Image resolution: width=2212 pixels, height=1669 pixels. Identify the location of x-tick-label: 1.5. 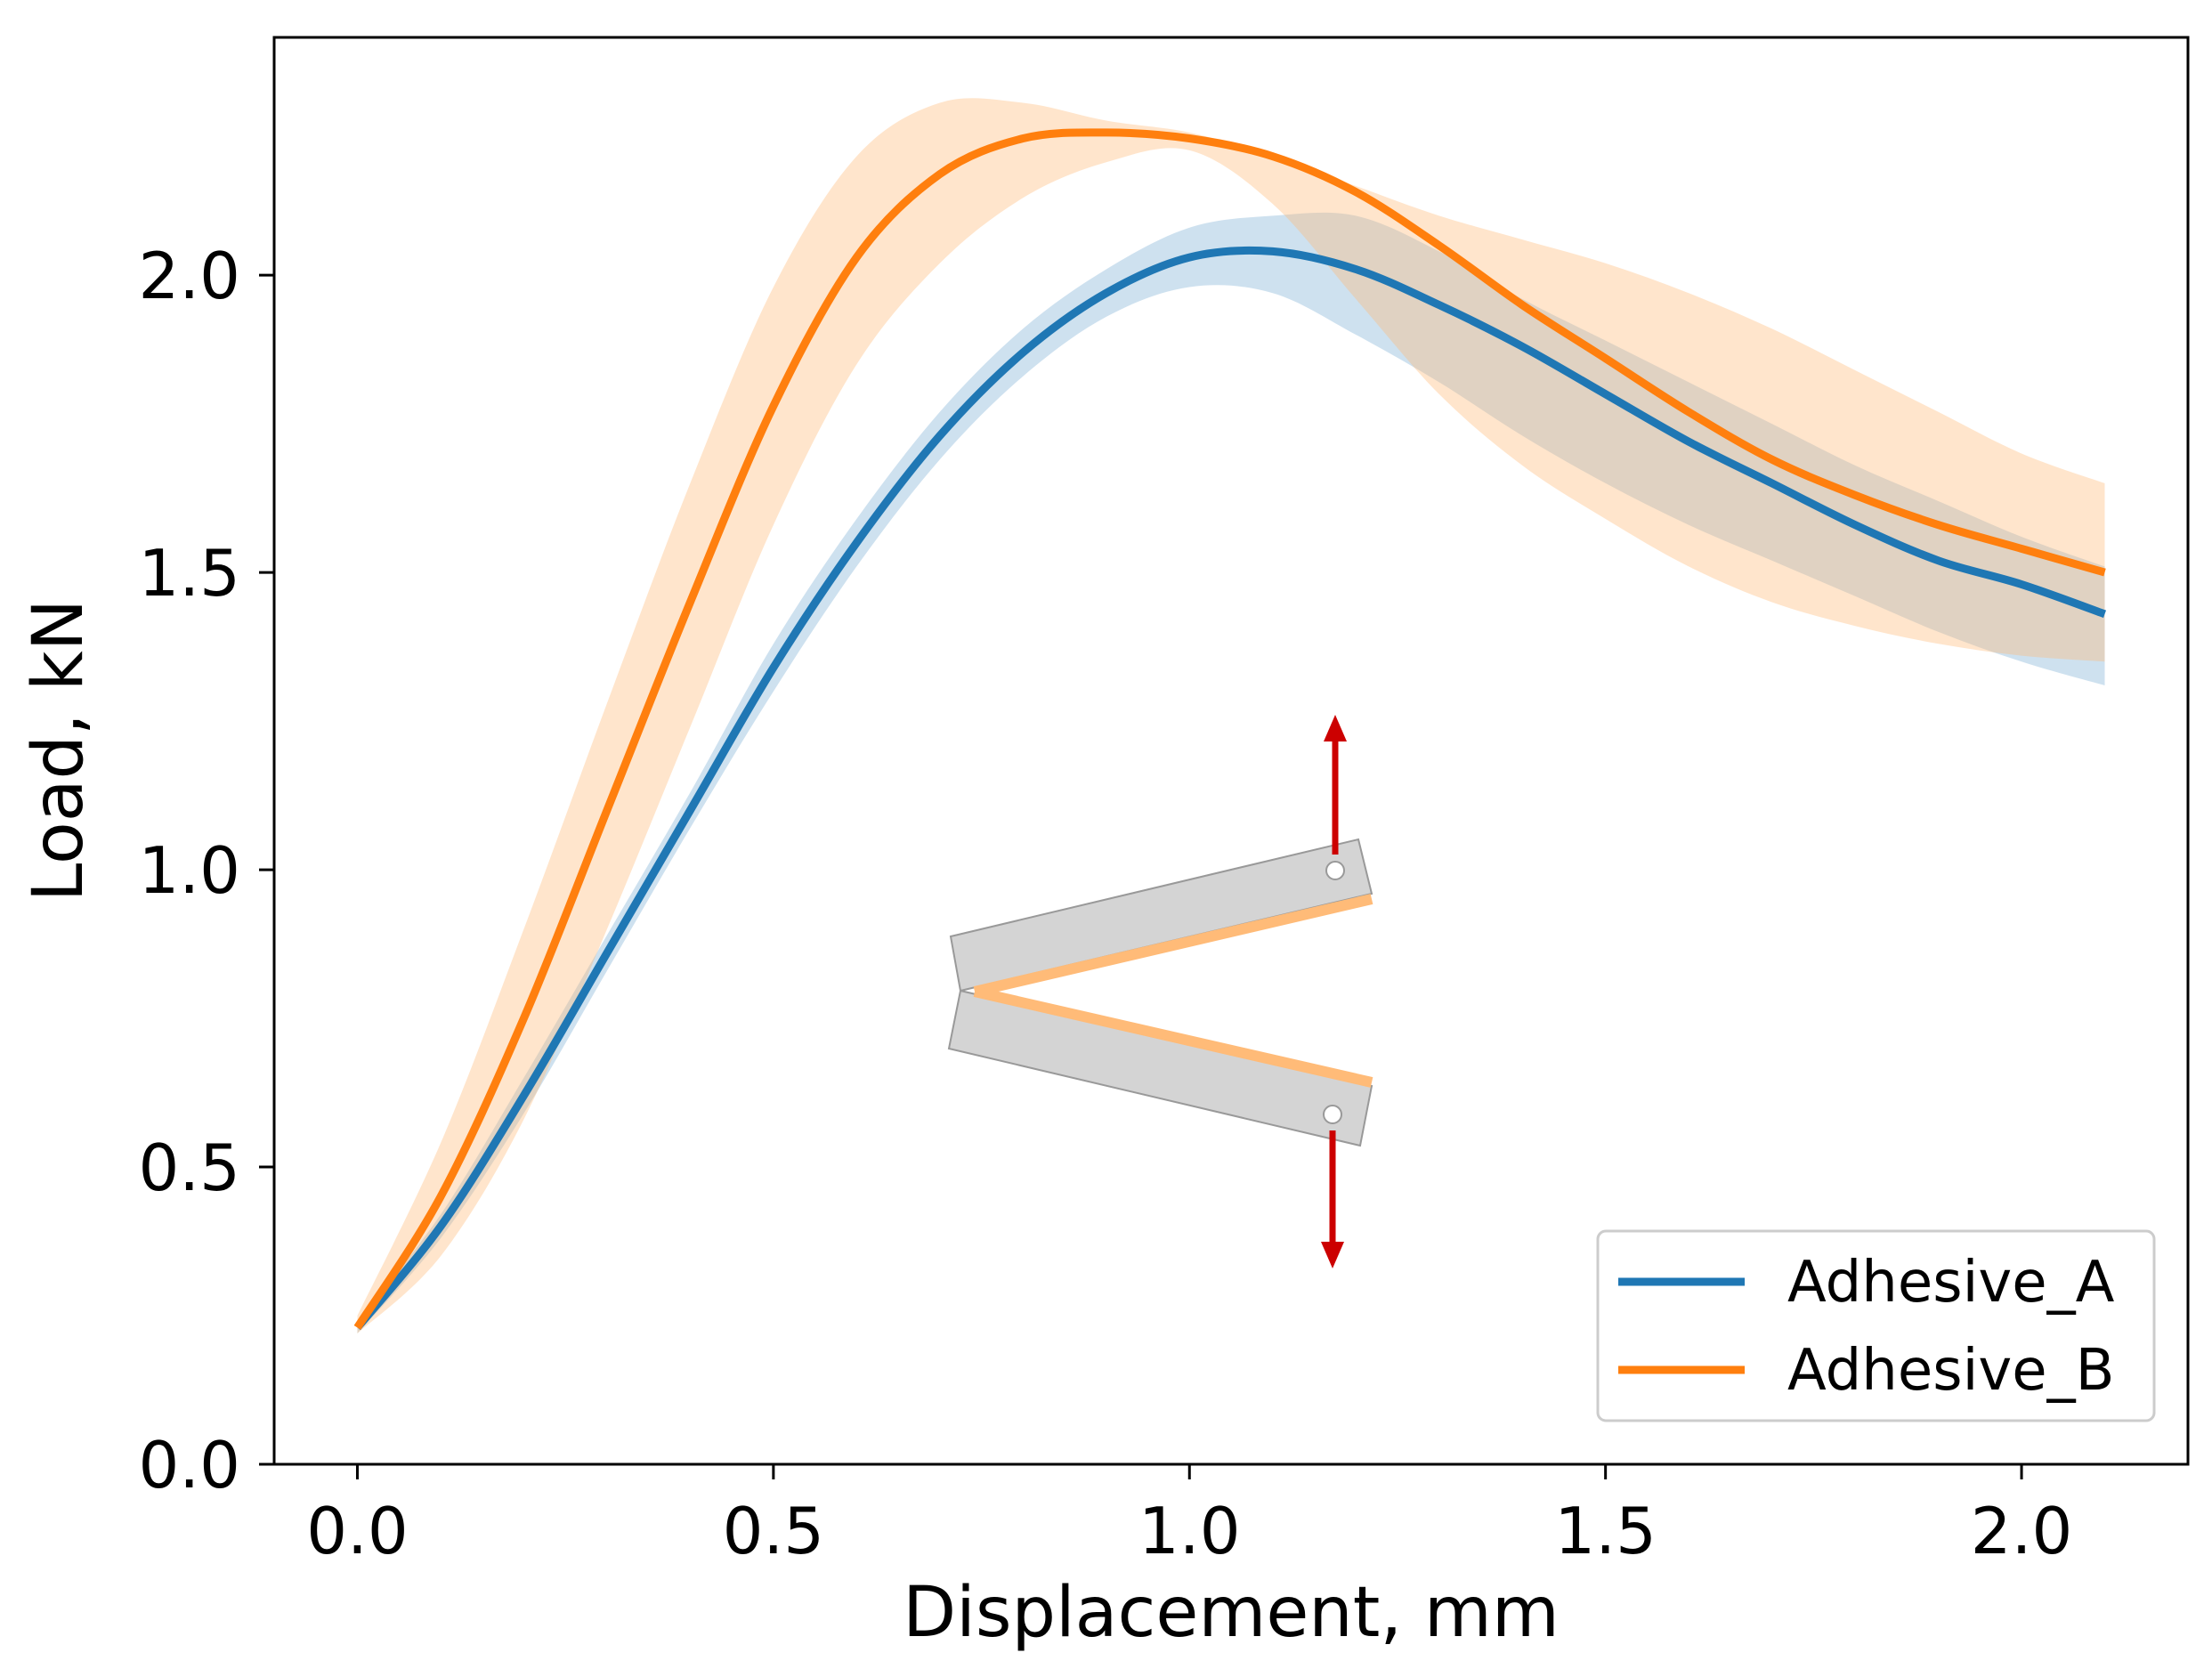
(1605, 1531).